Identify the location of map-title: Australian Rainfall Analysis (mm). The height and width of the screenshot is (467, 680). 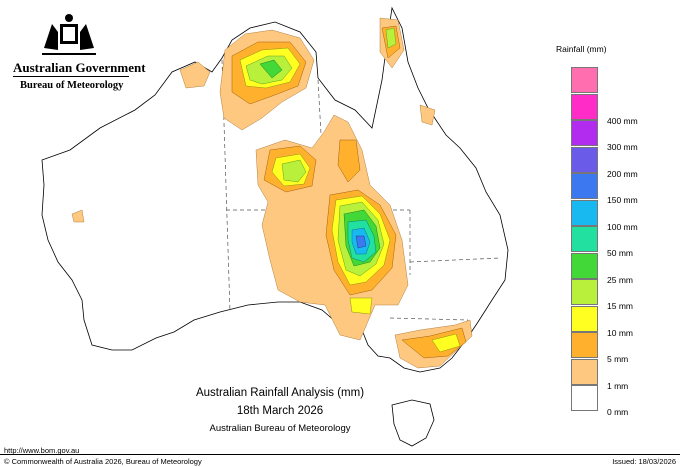
(280, 393).